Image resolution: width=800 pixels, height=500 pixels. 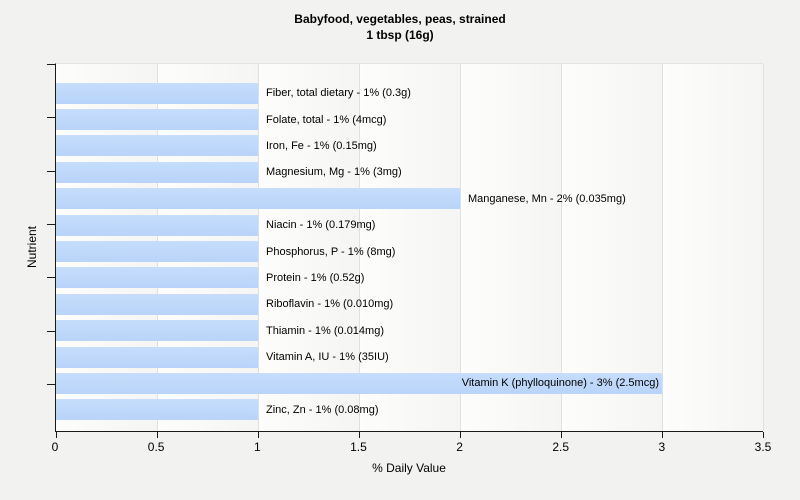 I want to click on bar-label: Protein - 1% (0.52g), so click(x=315, y=277).